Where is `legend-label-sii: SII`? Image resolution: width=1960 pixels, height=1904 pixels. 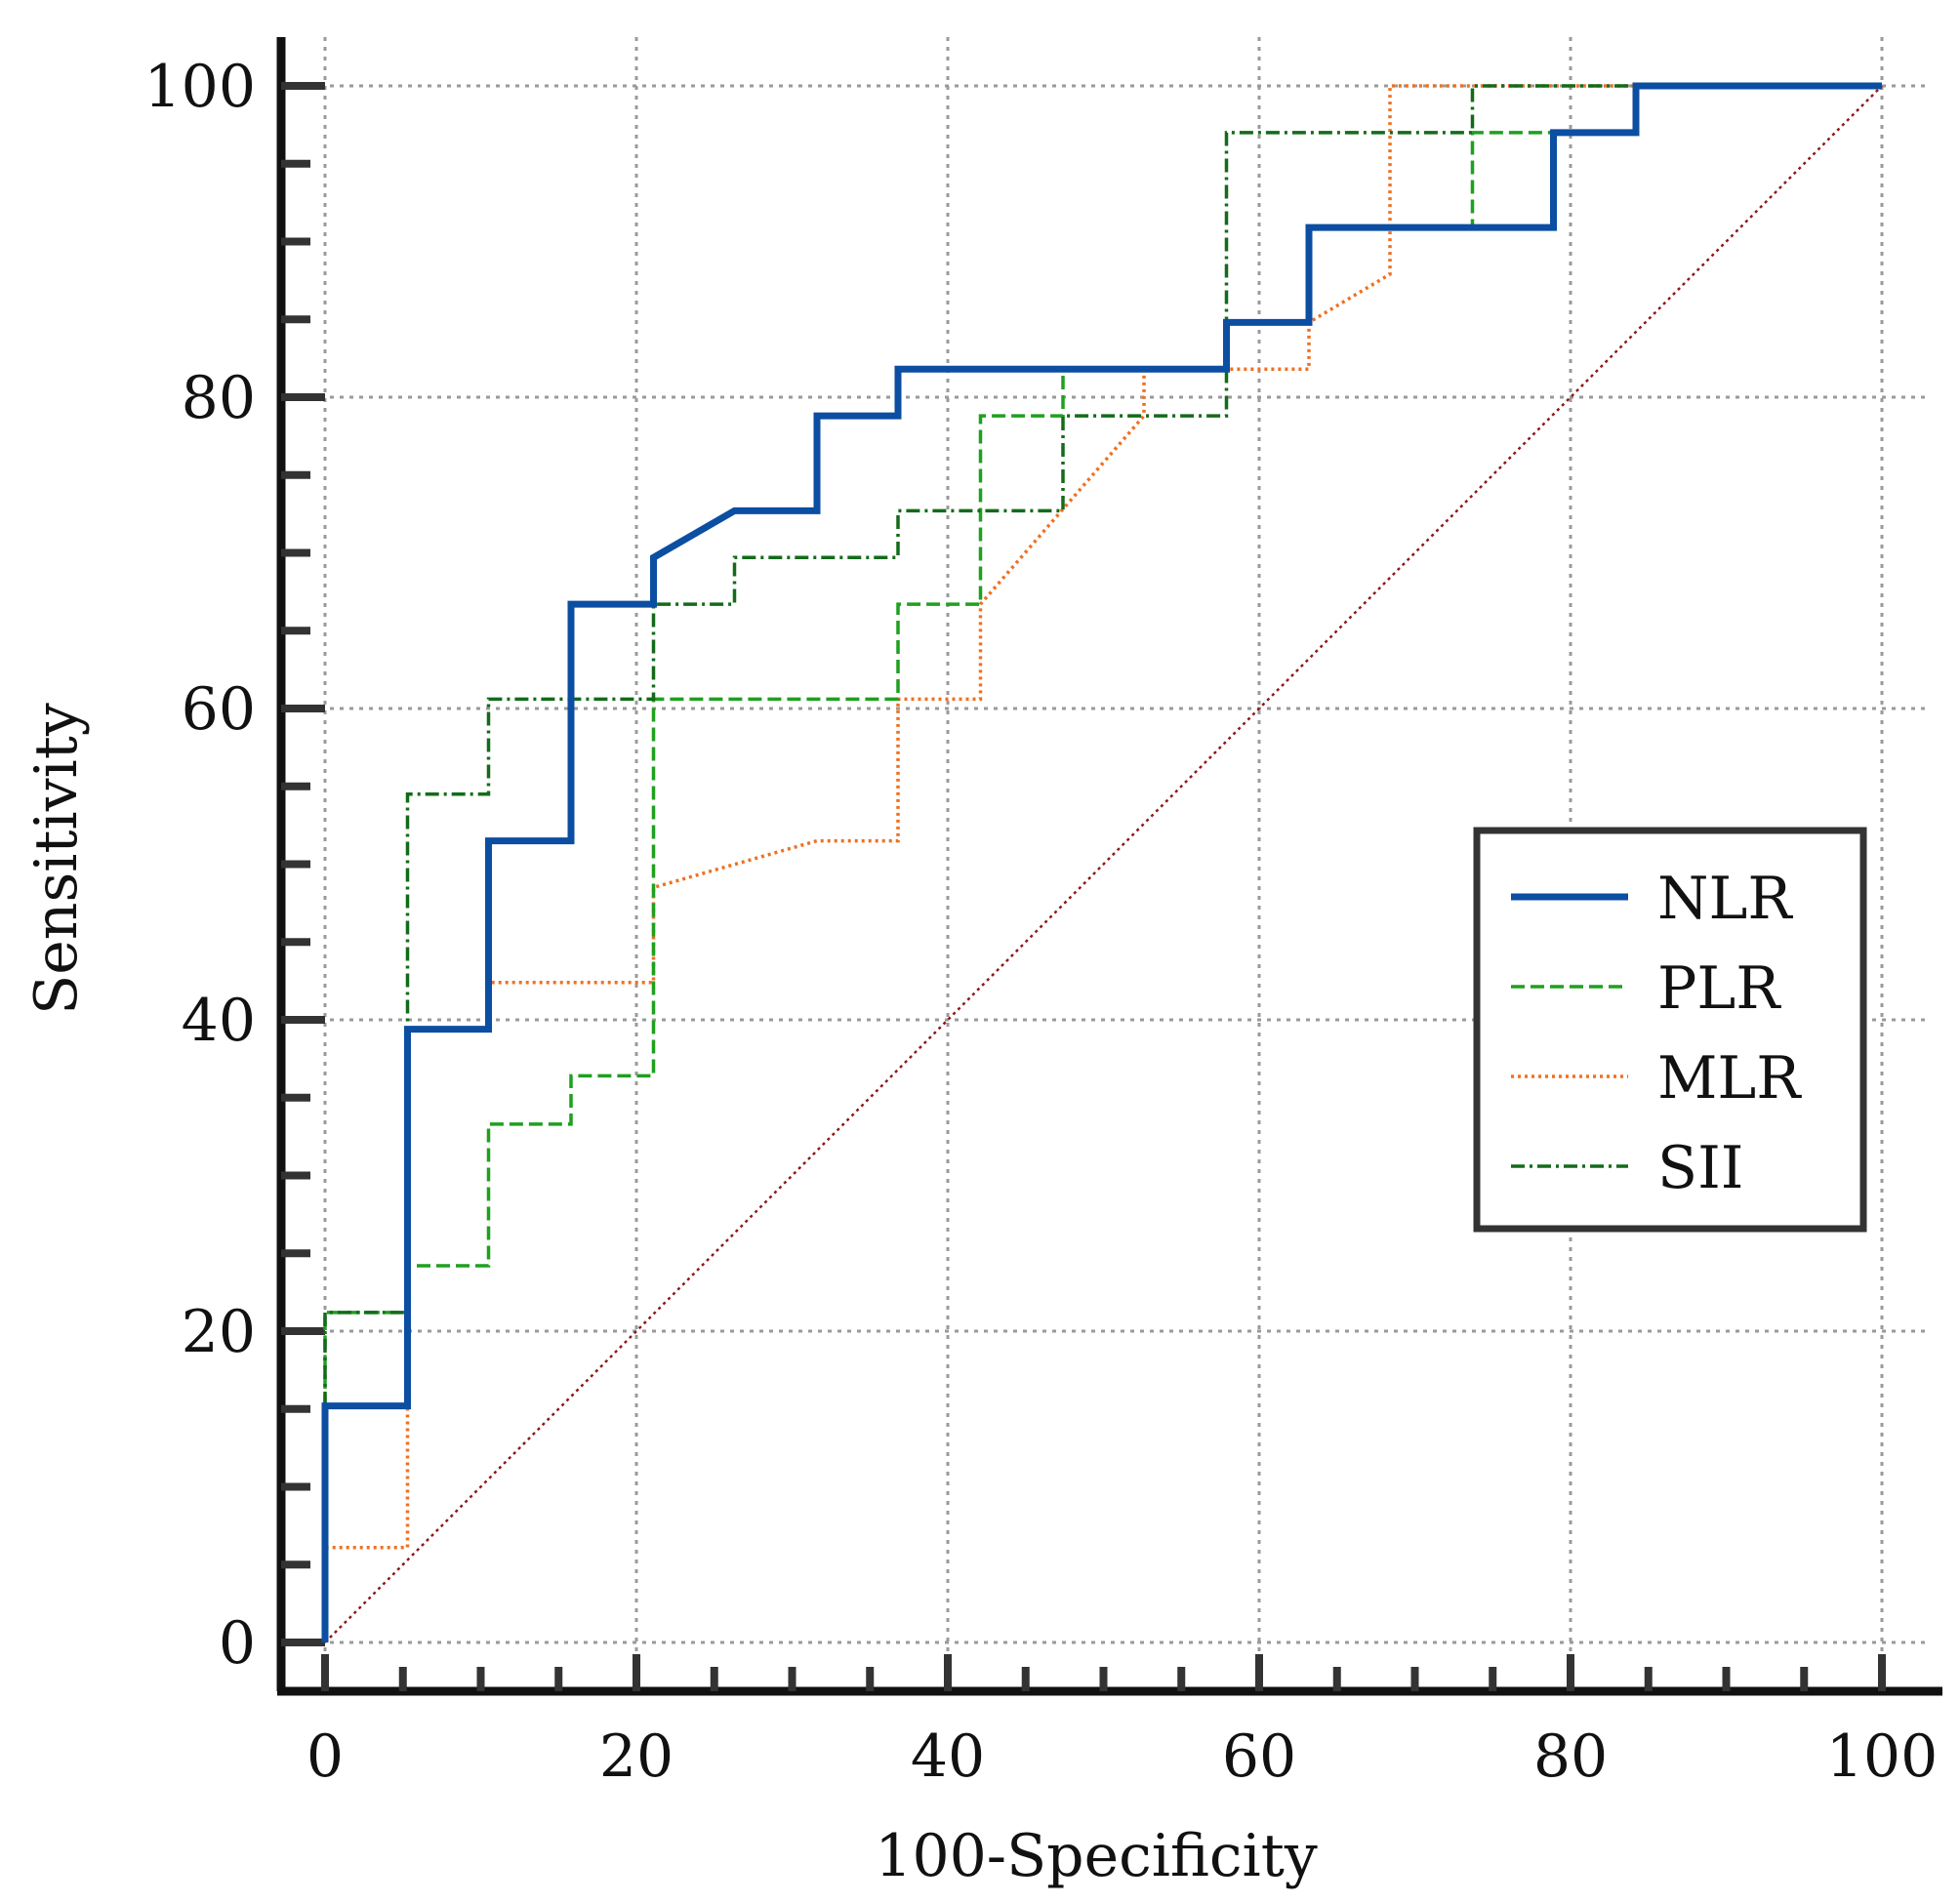 legend-label-sii: SII is located at coordinates (1700, 1168).